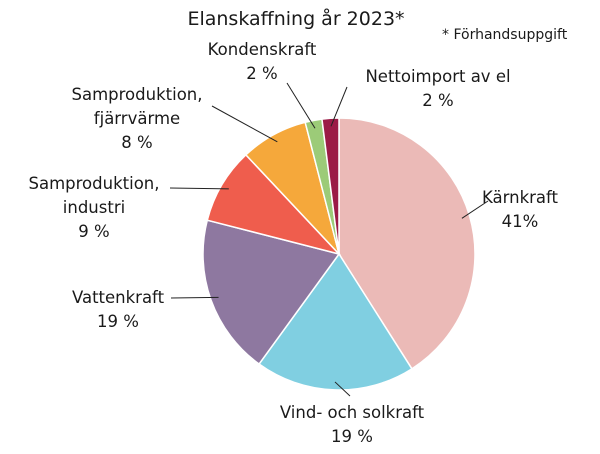 Image resolution: width=600 pixels, height=454 pixels. What do you see at coordinates (505, 35) in the screenshot?
I see `footnote: * Förhandsuppgift` at bounding box center [505, 35].